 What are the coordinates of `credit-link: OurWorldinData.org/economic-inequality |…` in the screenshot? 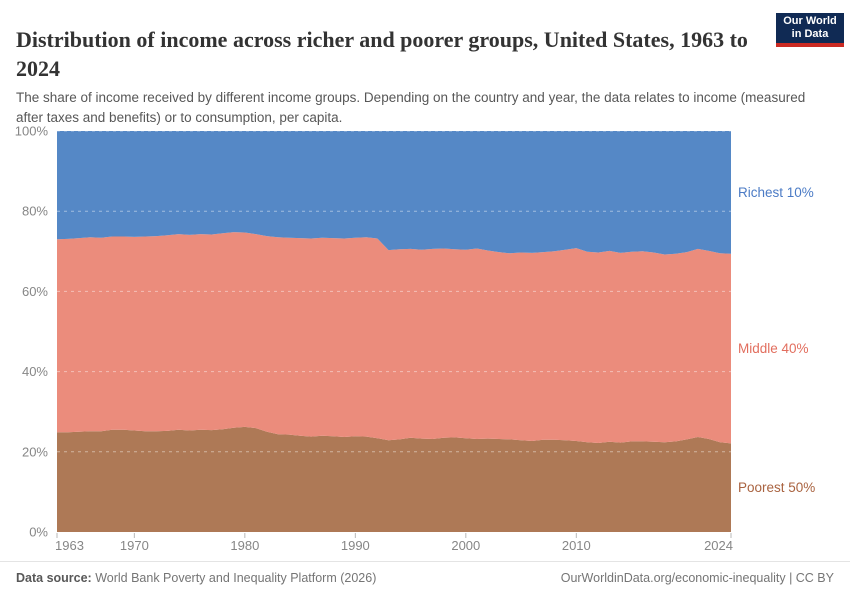 It's located at (697, 578).